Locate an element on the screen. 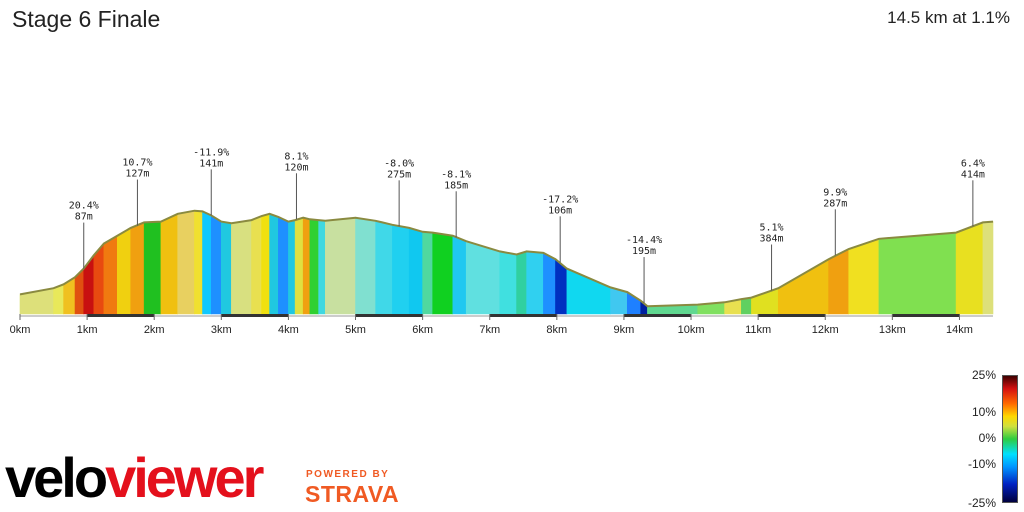  x-tick-label: 8km is located at coordinates (556, 330).